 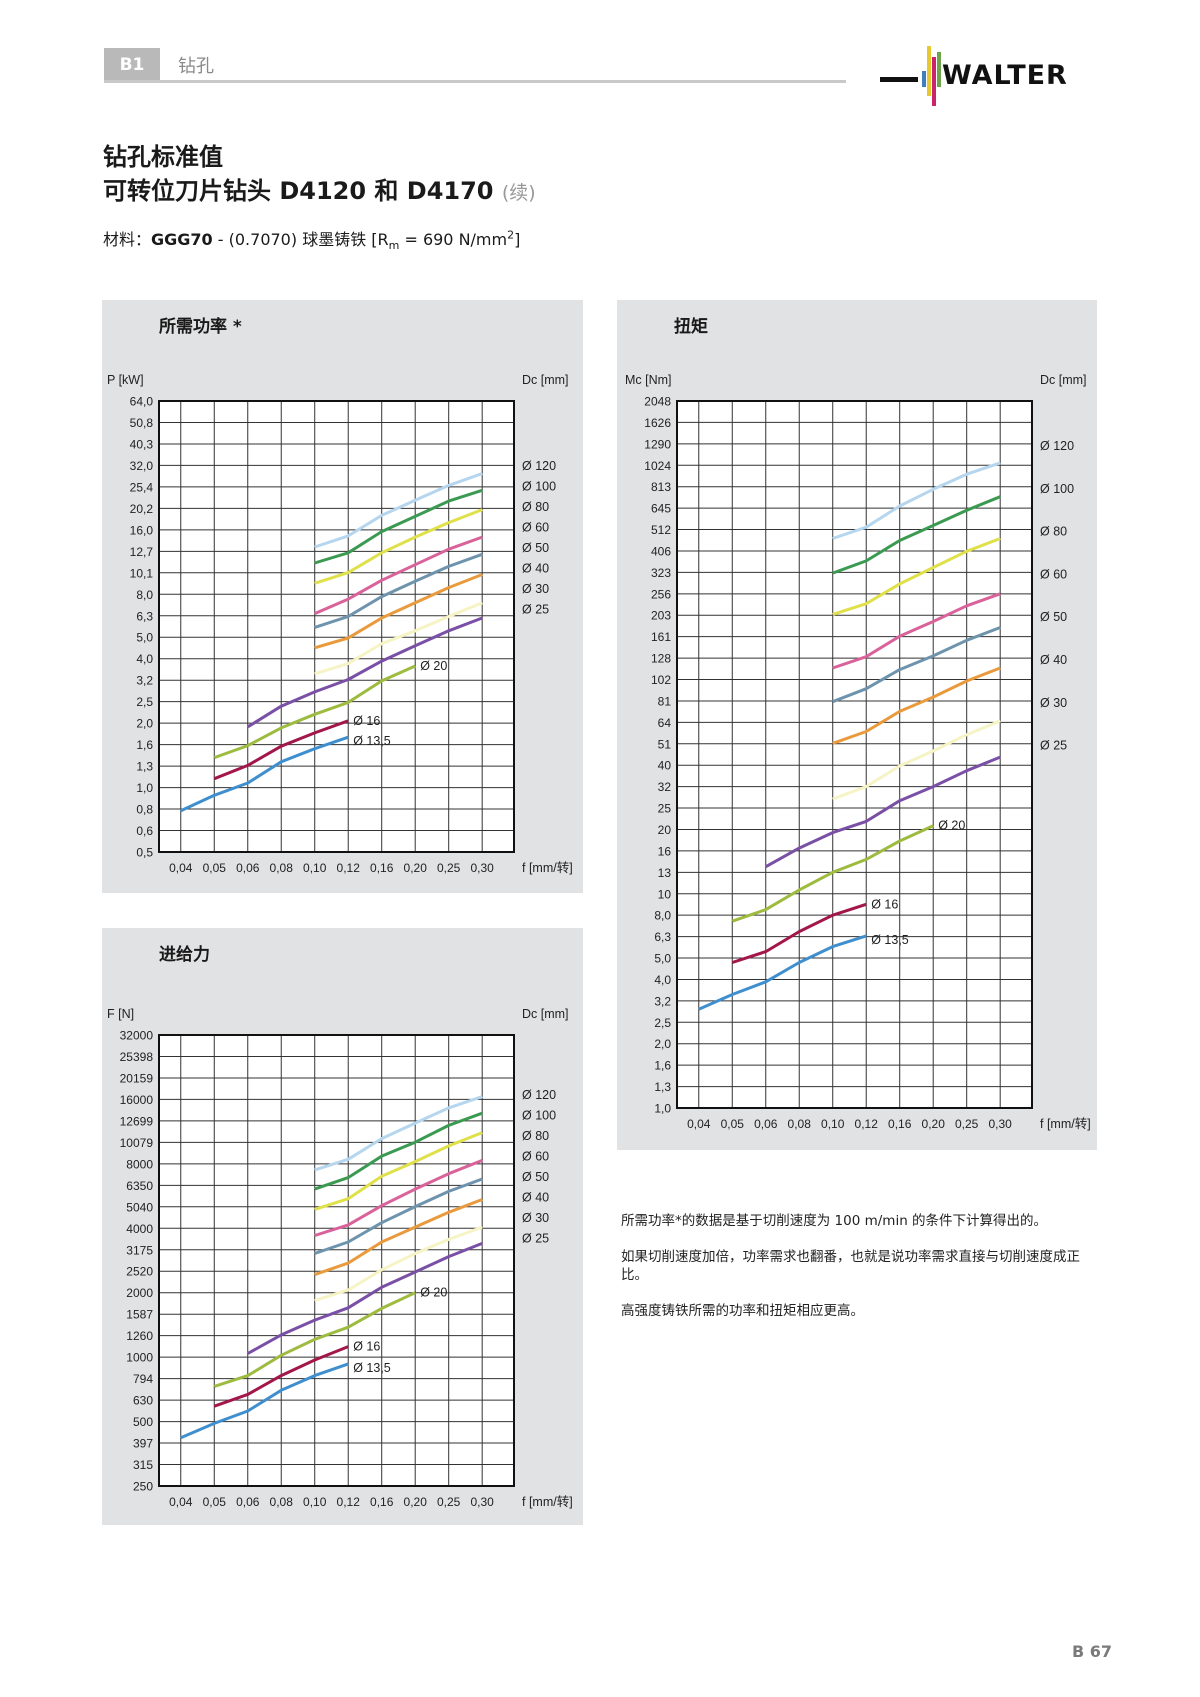 What do you see at coordinates (867, 1124) in the screenshot?
I see `x-tick-label: 0,12` at bounding box center [867, 1124].